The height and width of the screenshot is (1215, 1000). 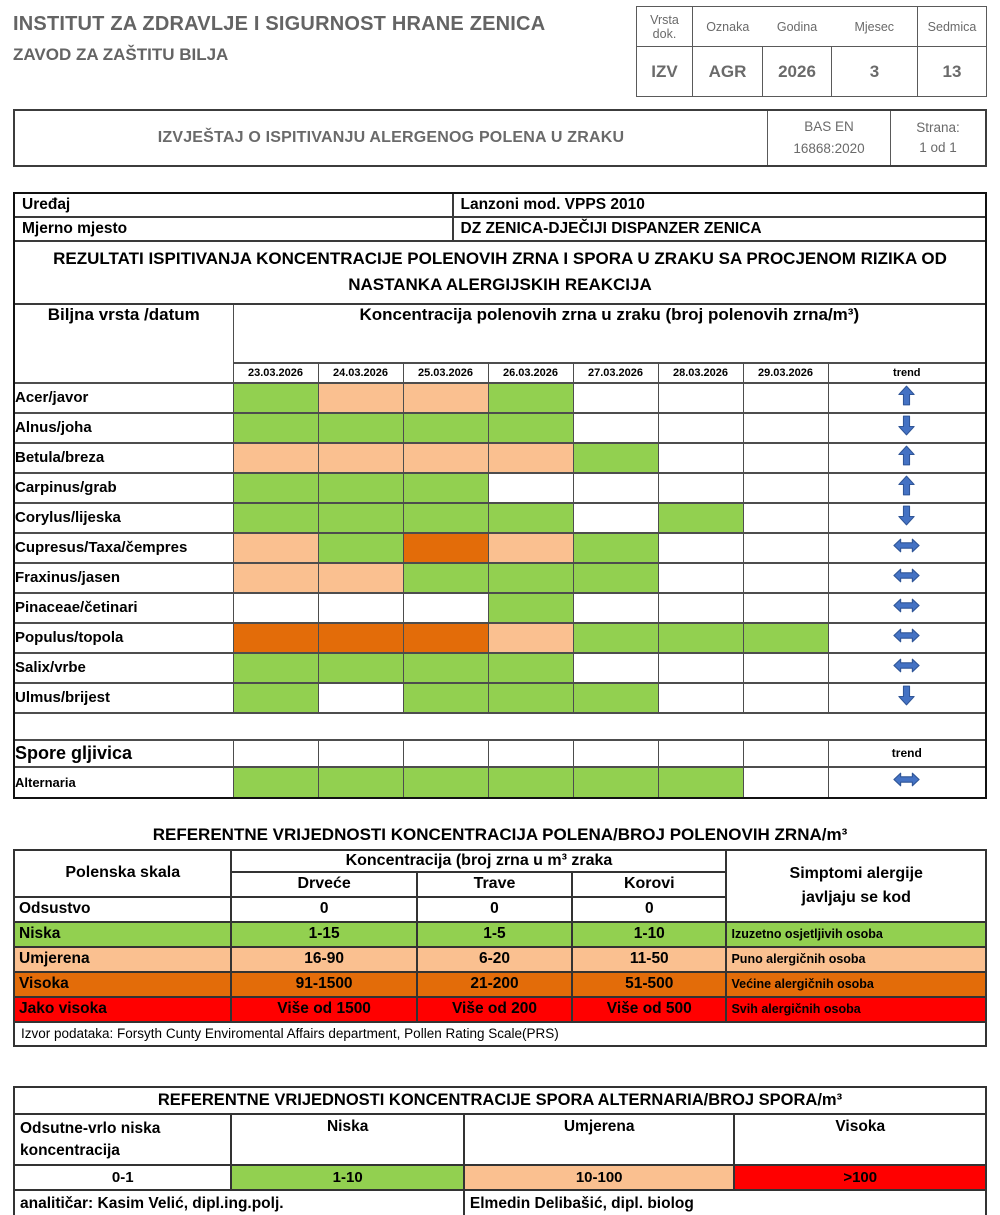 I want to click on doc-code-header: Oznaka, so click(x=727, y=26).